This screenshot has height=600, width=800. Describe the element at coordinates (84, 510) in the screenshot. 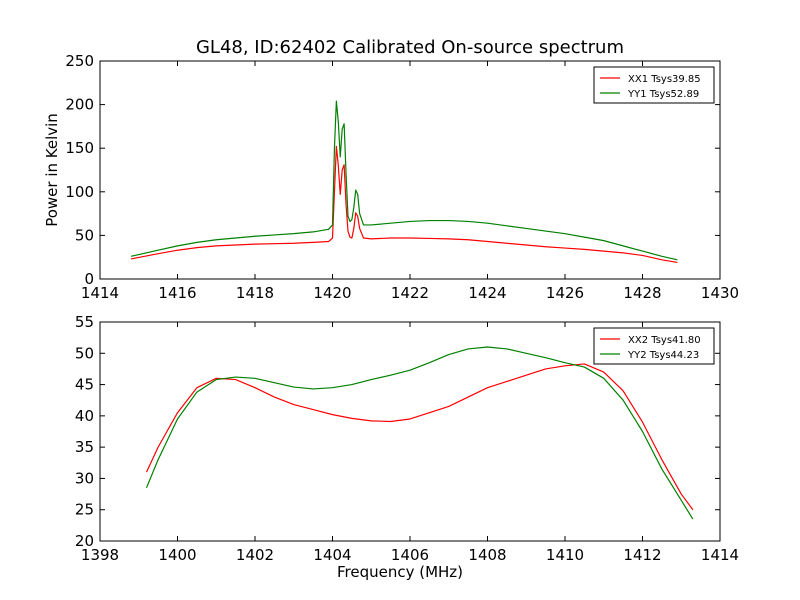

I see `y-tick-label: 25` at that location.